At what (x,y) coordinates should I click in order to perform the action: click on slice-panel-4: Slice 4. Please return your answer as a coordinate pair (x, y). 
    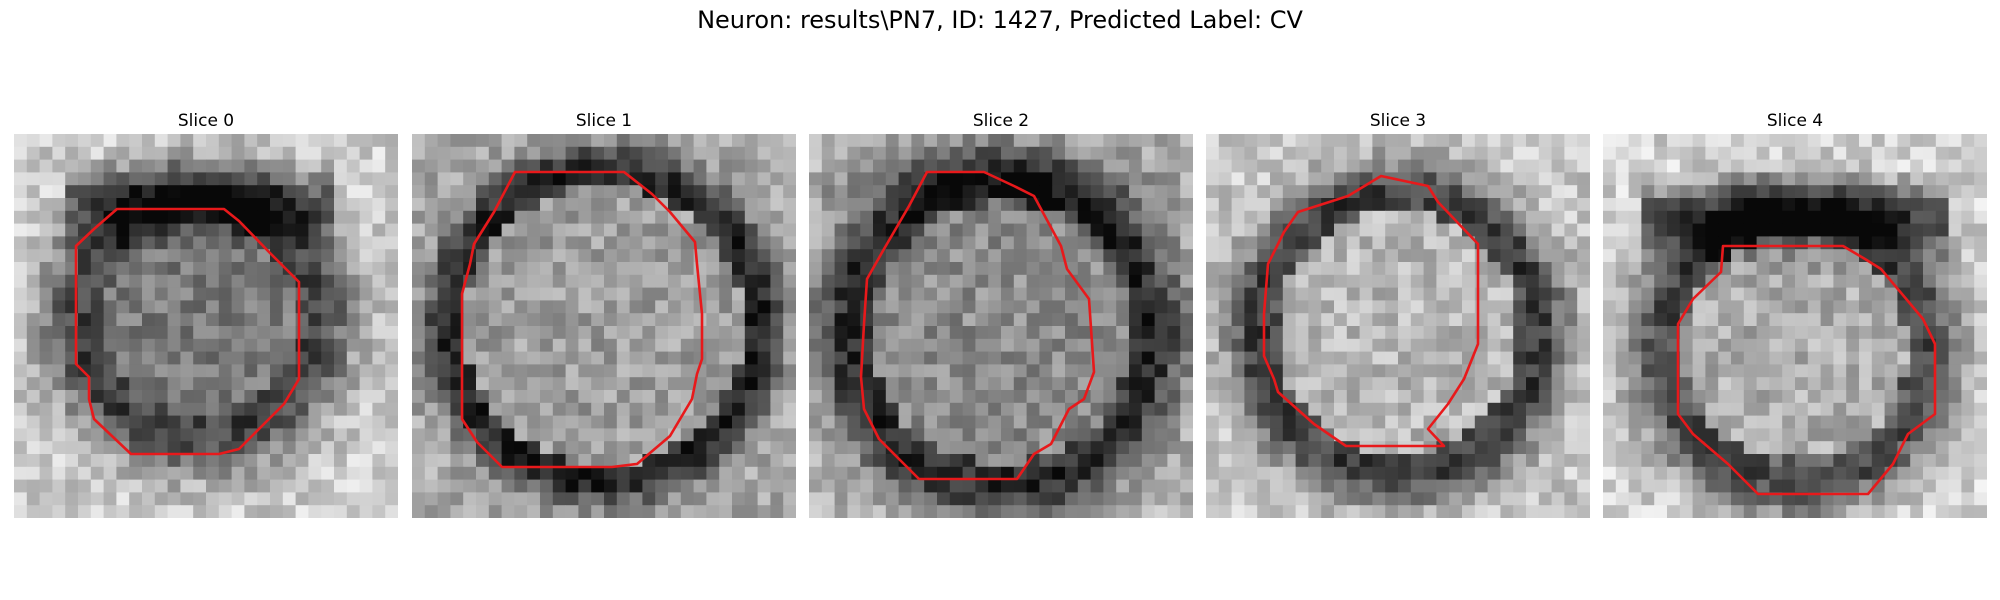
    Looking at the image, I should click on (1795, 313).